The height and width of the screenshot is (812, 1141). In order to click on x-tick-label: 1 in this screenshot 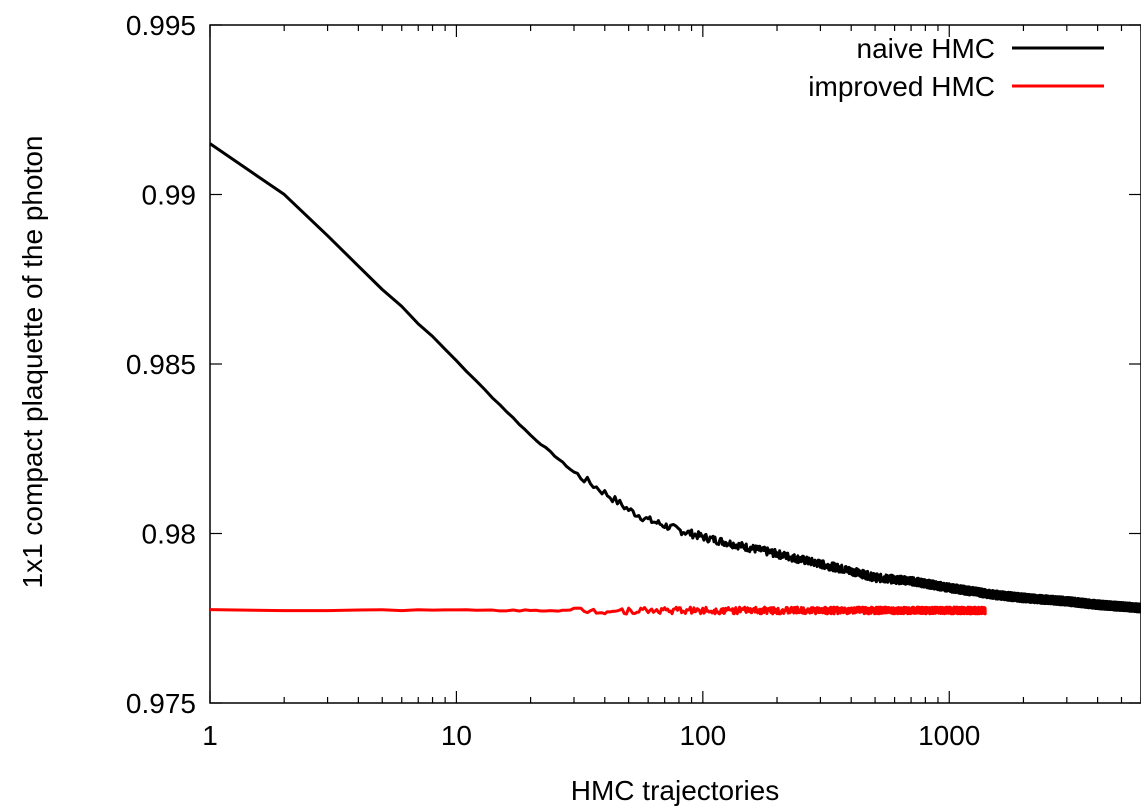, I will do `click(210, 735)`.